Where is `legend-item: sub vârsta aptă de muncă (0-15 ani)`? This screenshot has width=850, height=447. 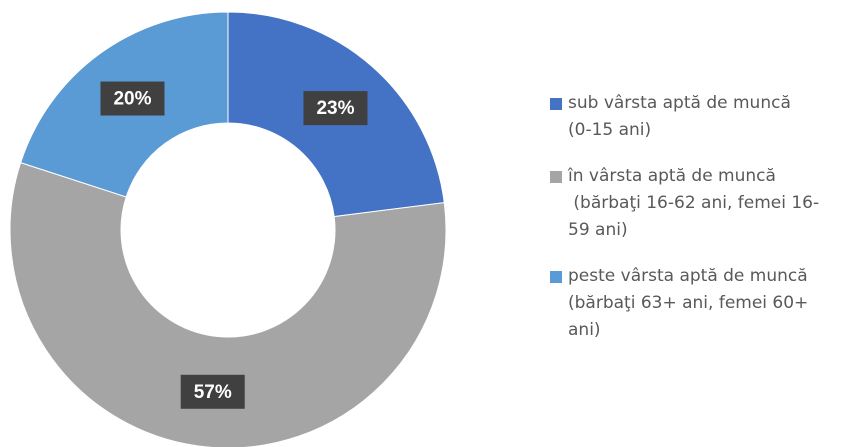
legend-item: sub vârsta aptă de muncă (0-15 ani) is located at coordinates (699, 117).